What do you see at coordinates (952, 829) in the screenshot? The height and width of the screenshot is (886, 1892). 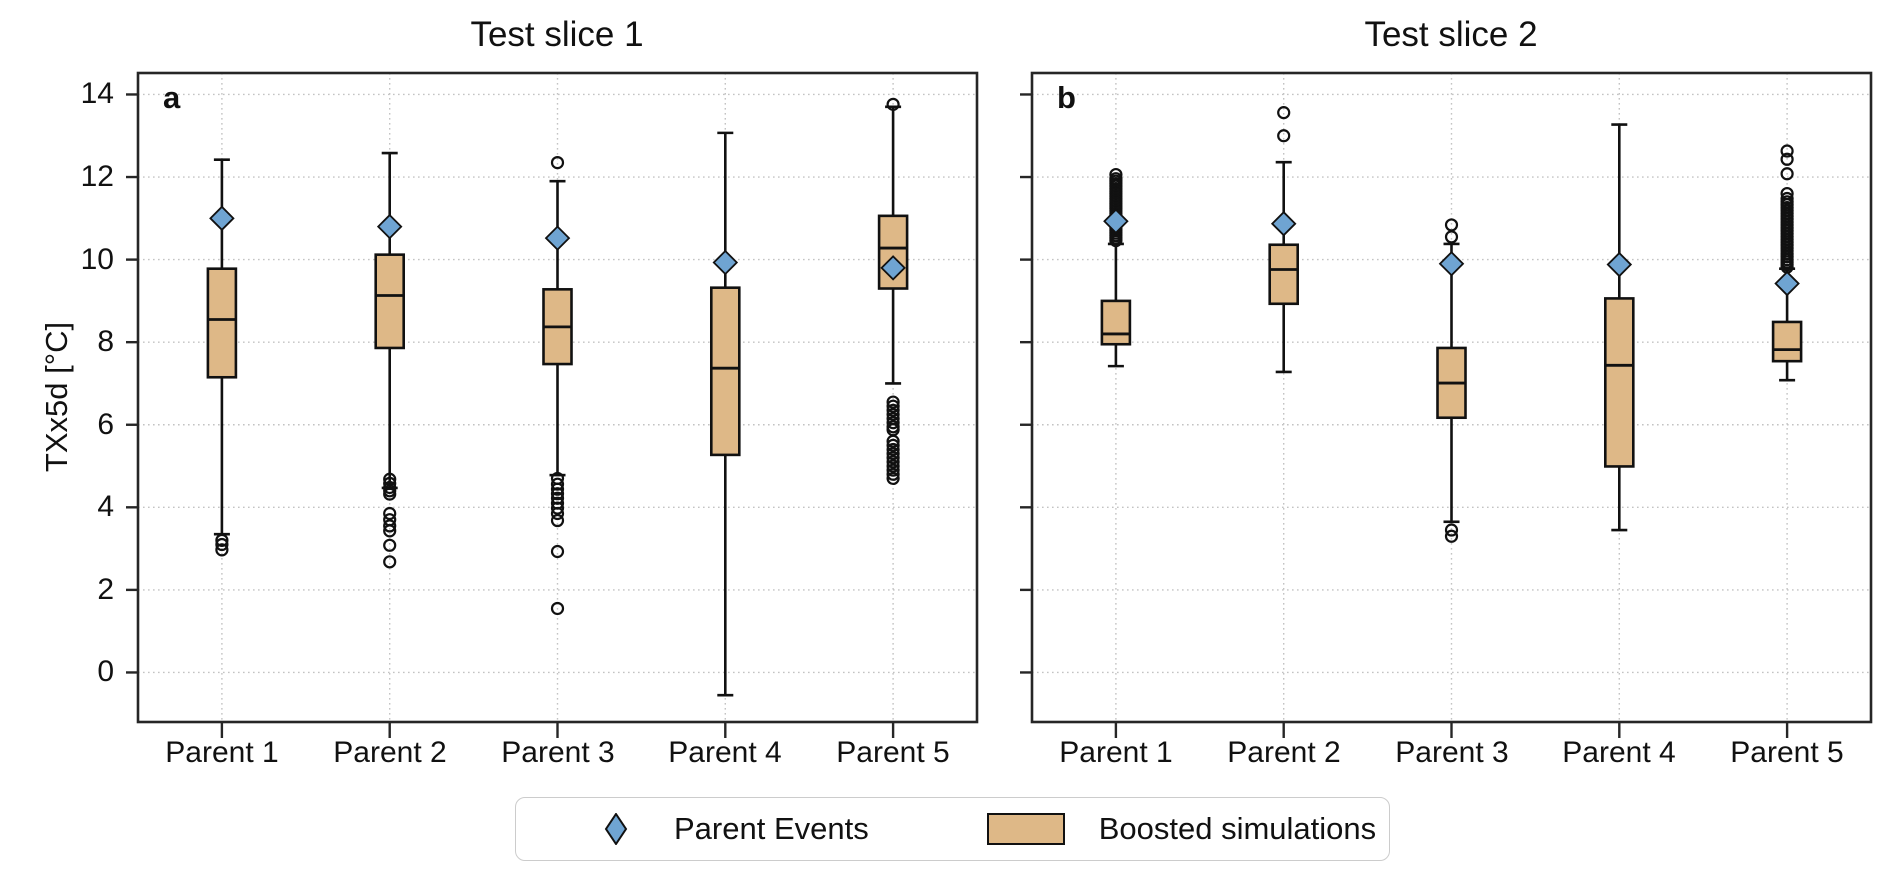 I see `legend: Parent Events Boosted simulations` at bounding box center [952, 829].